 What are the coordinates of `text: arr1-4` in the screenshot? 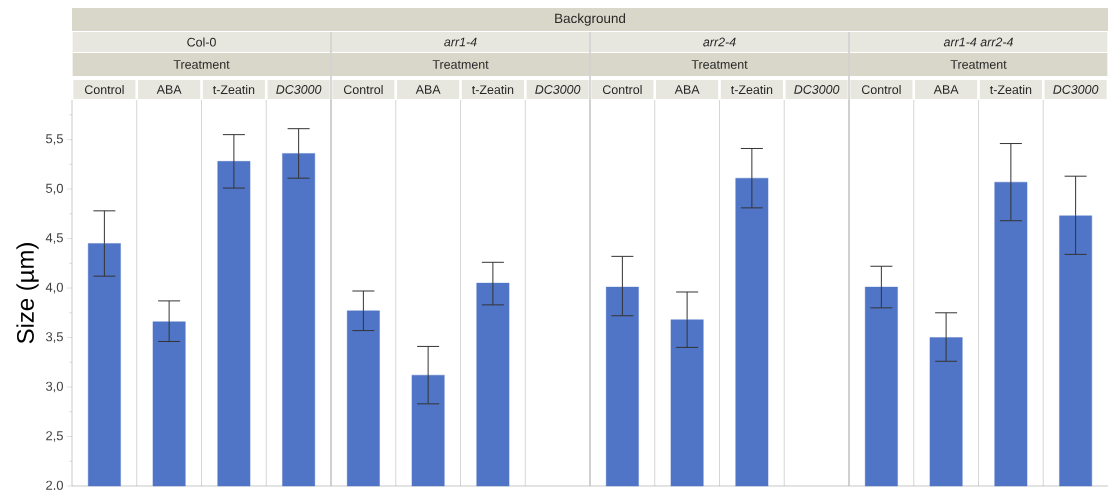 It's located at (460, 42).